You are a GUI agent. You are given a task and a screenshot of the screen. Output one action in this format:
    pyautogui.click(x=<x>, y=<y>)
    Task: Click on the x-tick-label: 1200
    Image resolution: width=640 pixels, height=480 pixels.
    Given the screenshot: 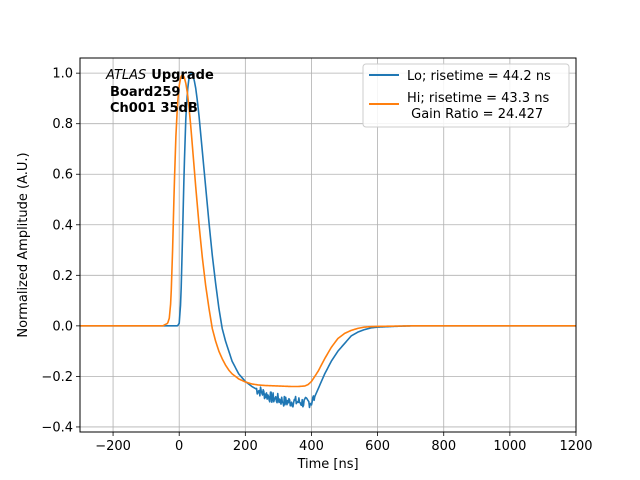 What is the action you would take?
    pyautogui.click(x=575, y=446)
    